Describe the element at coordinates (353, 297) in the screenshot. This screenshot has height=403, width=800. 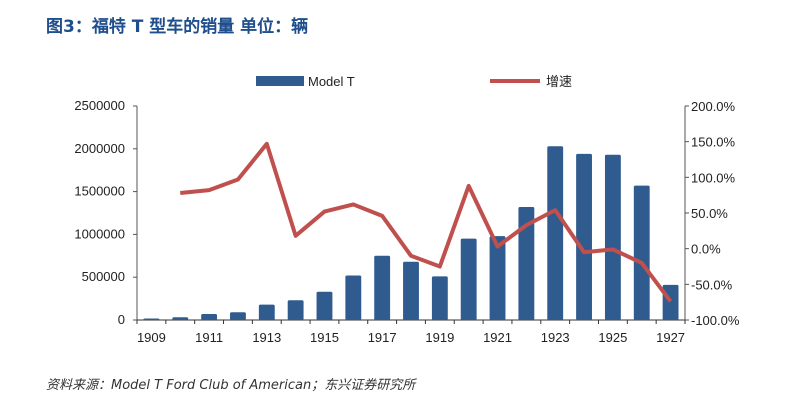
I see `bar-1916` at that location.